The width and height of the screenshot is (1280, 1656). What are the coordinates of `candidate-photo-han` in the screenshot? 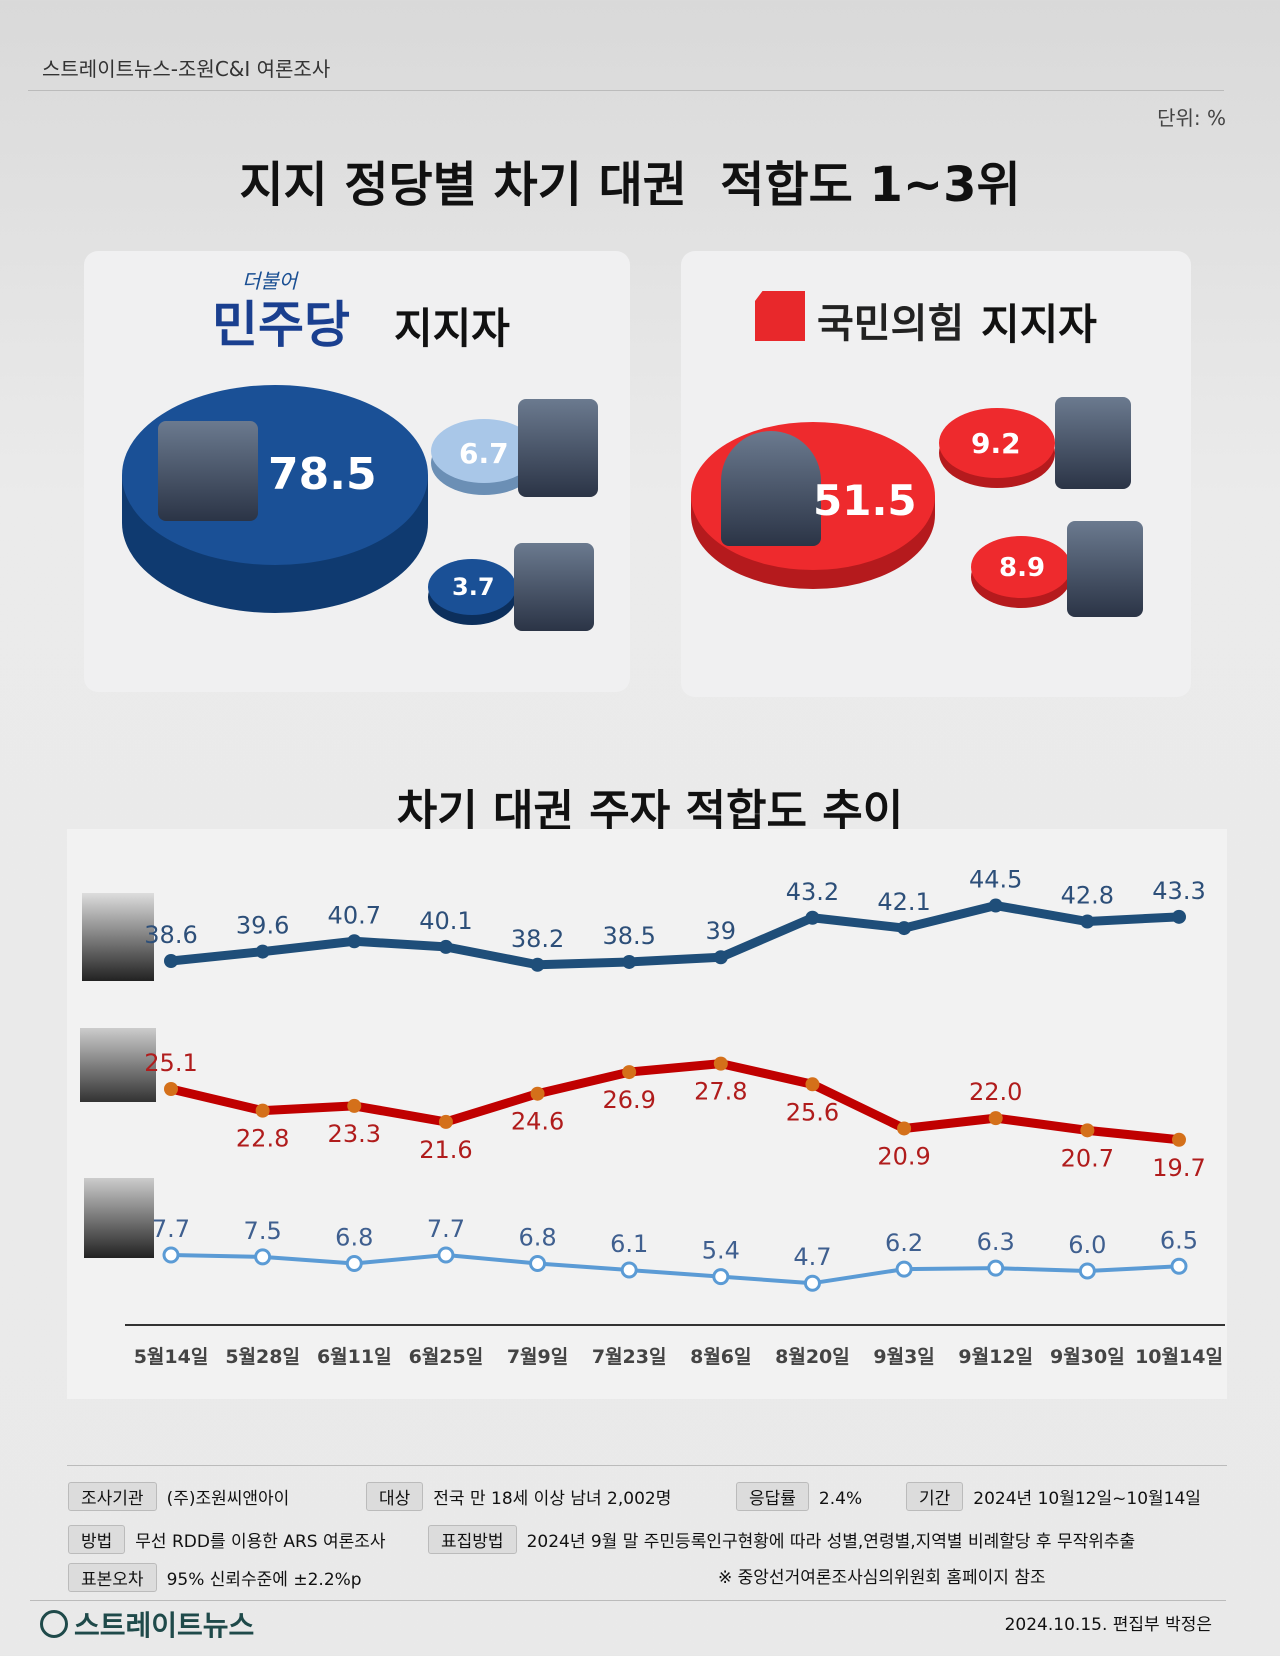 It's located at (771, 488).